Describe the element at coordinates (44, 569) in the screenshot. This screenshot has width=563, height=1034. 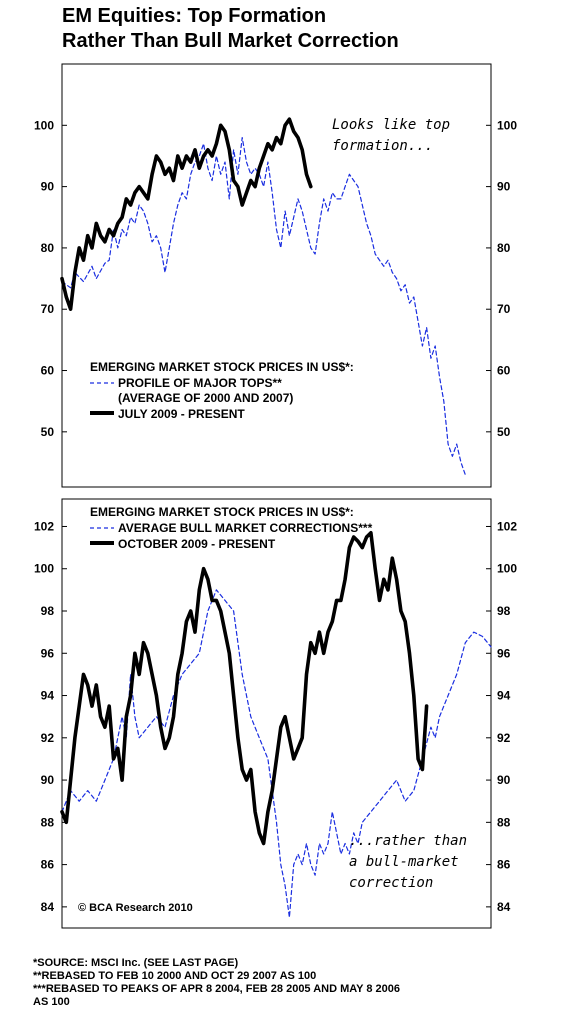
I see `bottom-left-tick-label: 100` at that location.